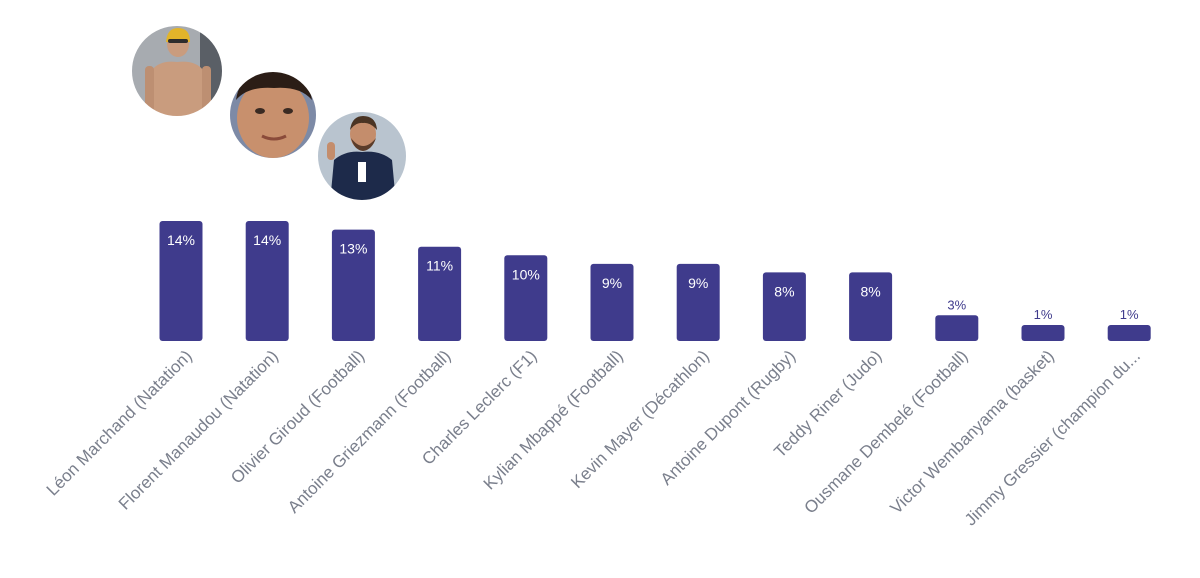 The height and width of the screenshot is (578, 1200). I want to click on bar-value-label: 3%, so click(956, 304).